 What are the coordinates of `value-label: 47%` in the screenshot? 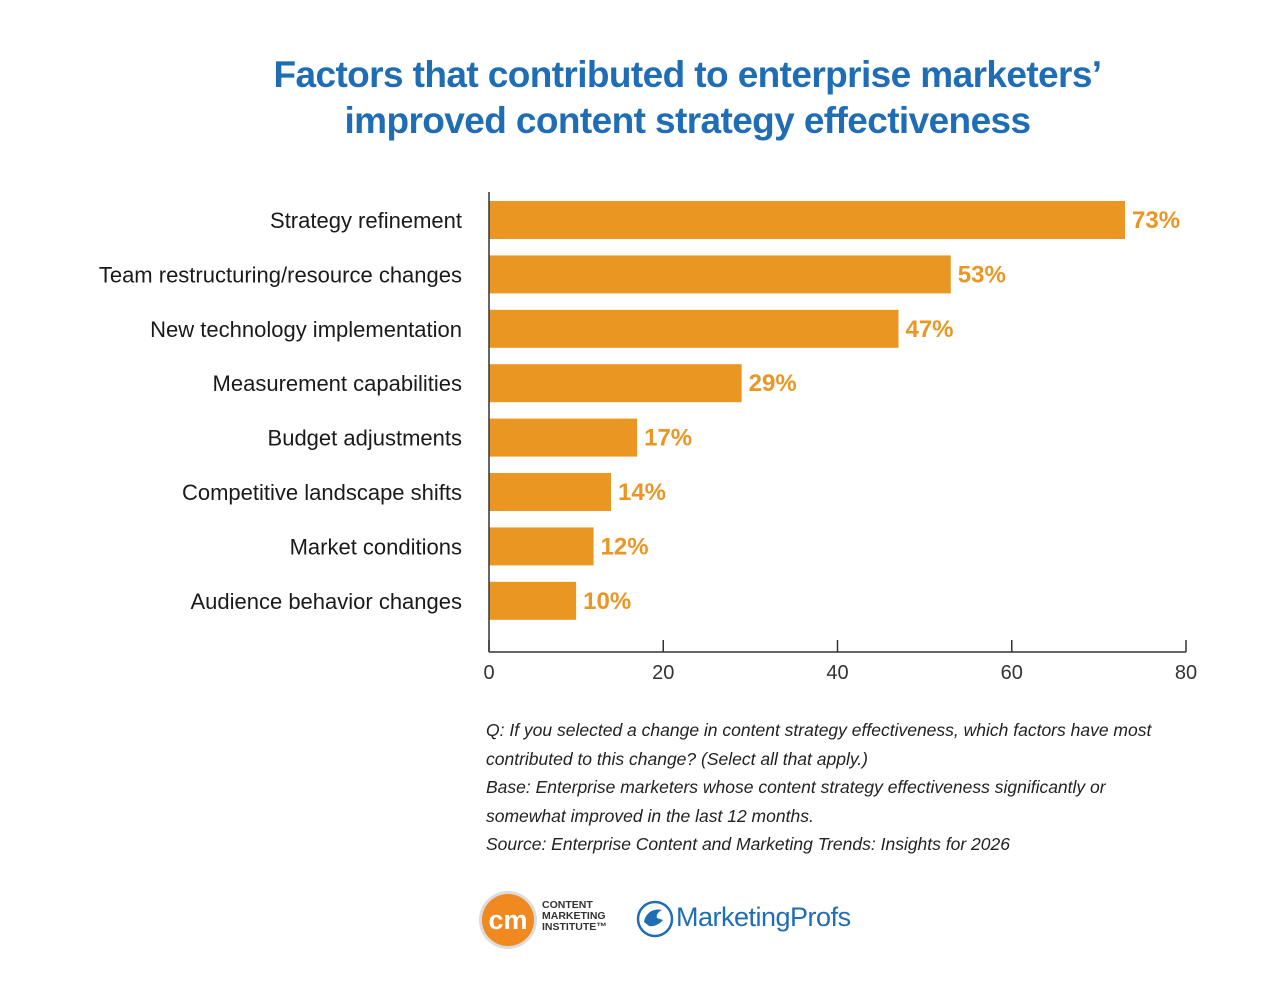 It's located at (929, 329).